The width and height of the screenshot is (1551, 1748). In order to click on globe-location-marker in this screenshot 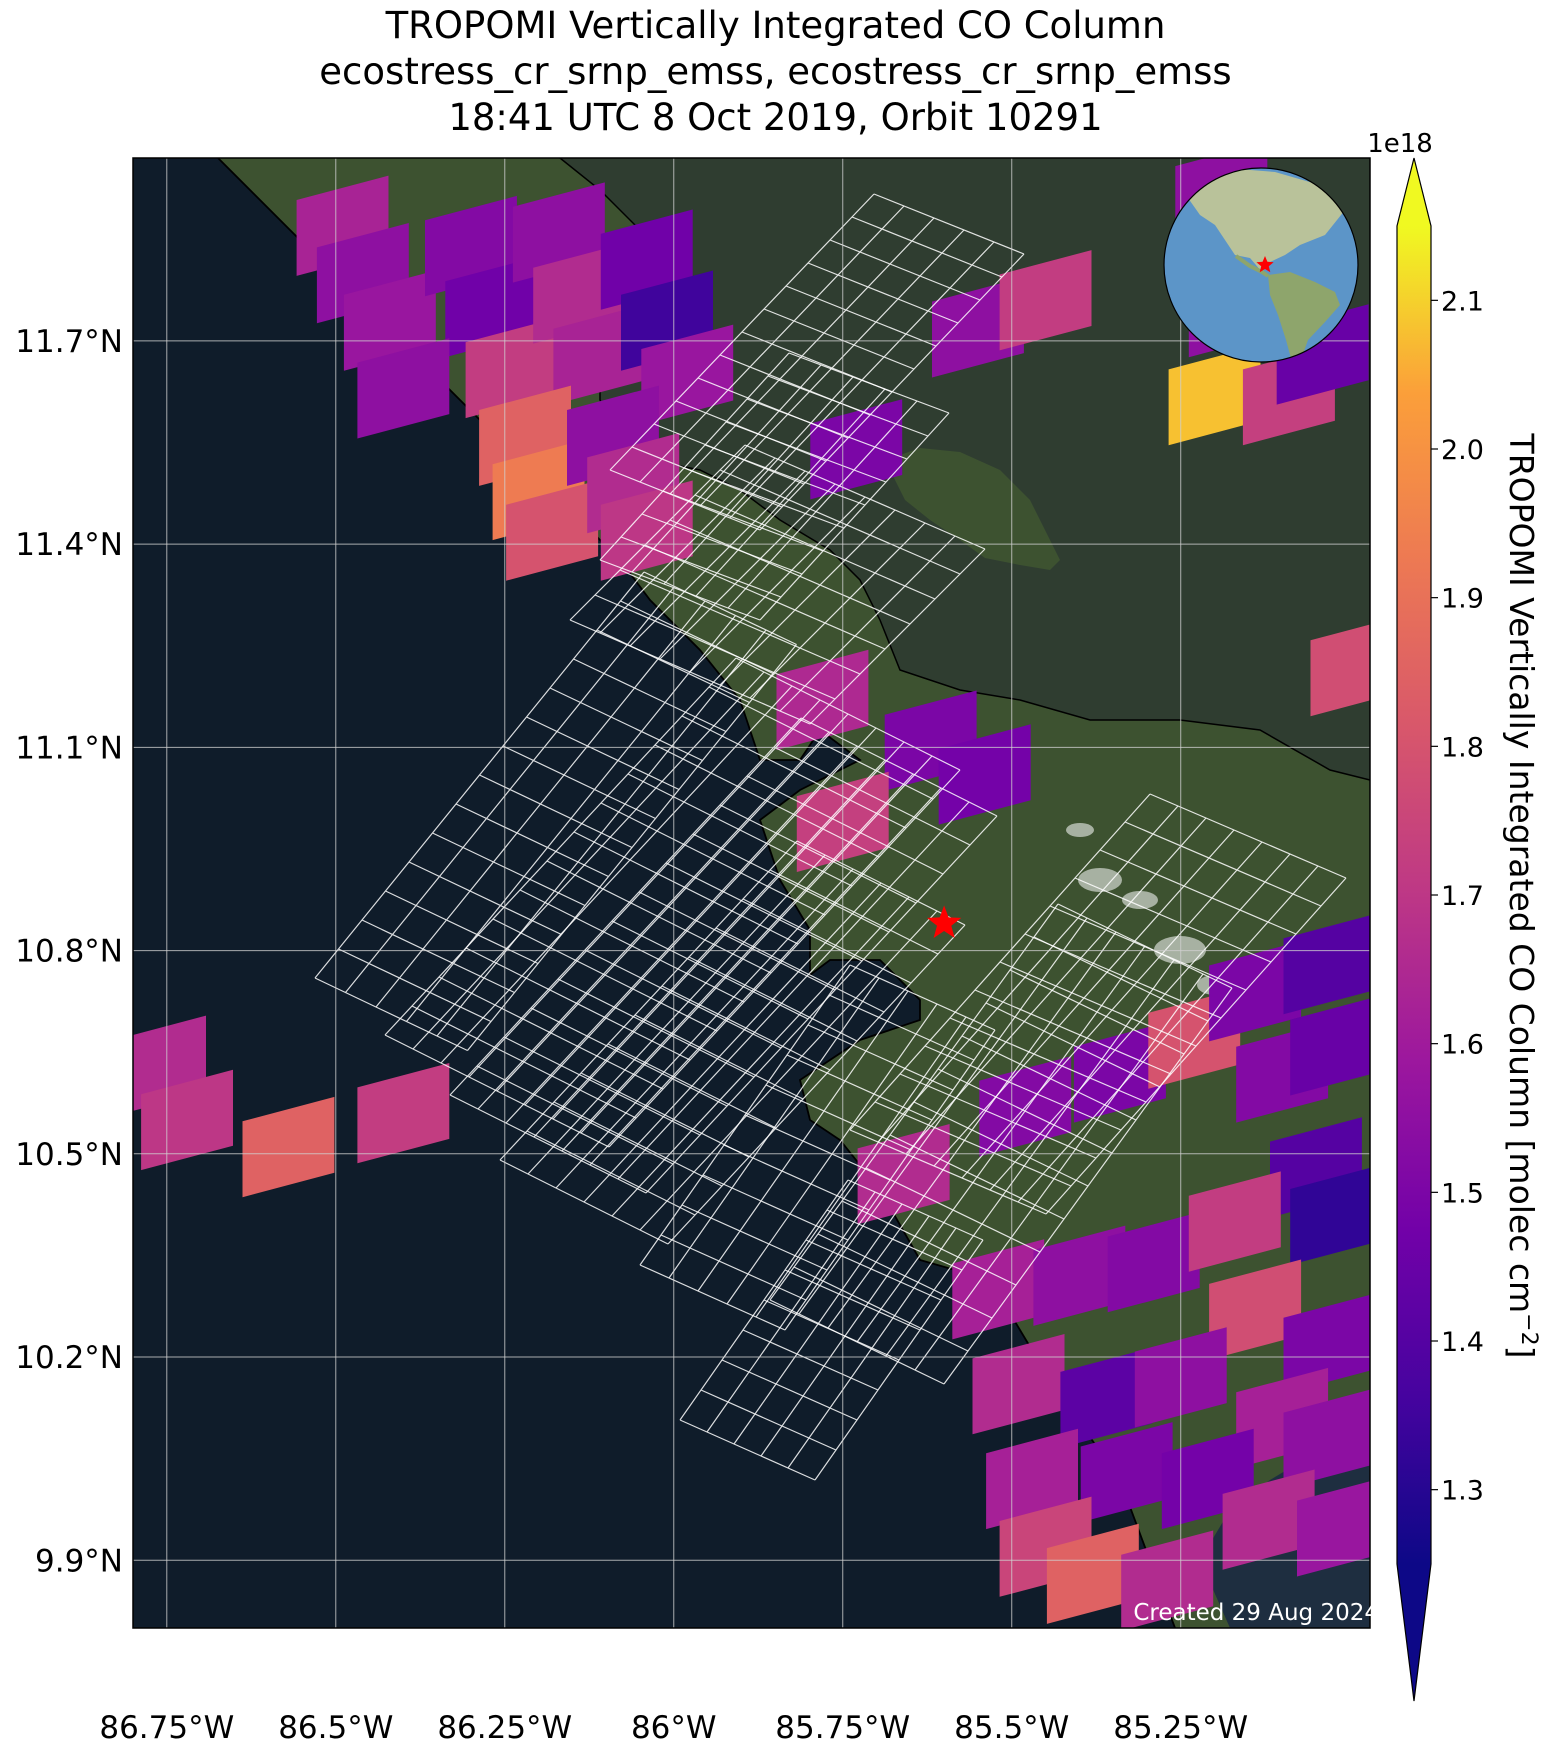, I will do `click(1265, 264)`.